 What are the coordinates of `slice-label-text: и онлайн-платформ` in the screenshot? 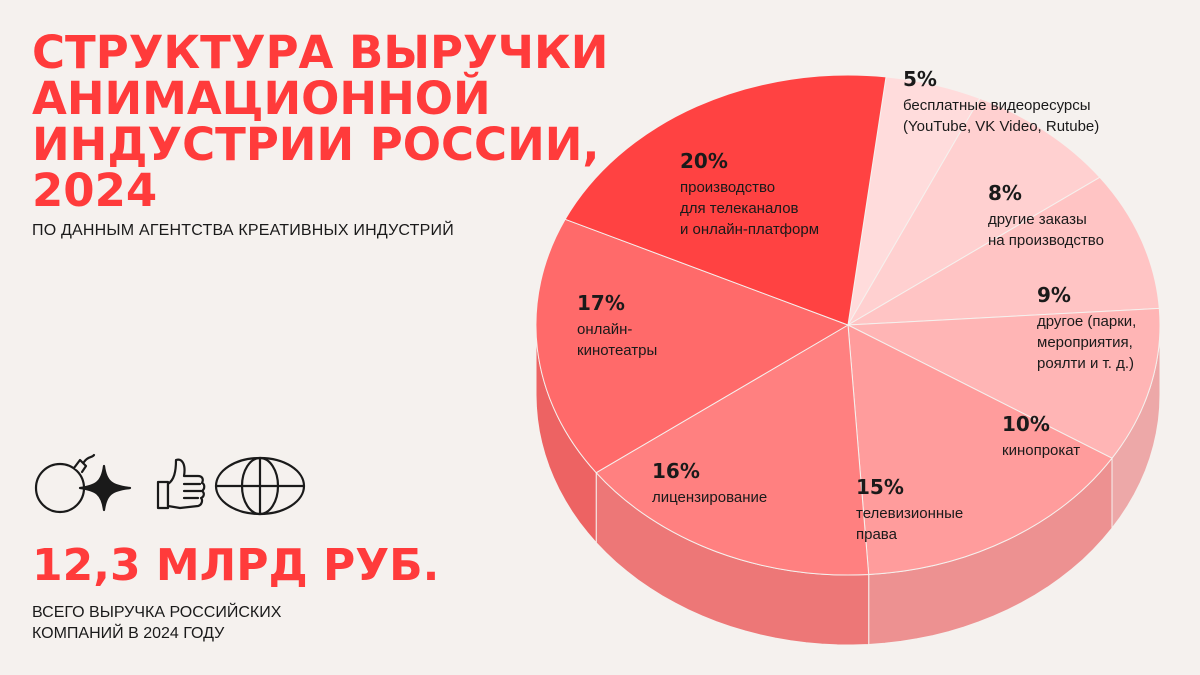 It's located at (749, 229).